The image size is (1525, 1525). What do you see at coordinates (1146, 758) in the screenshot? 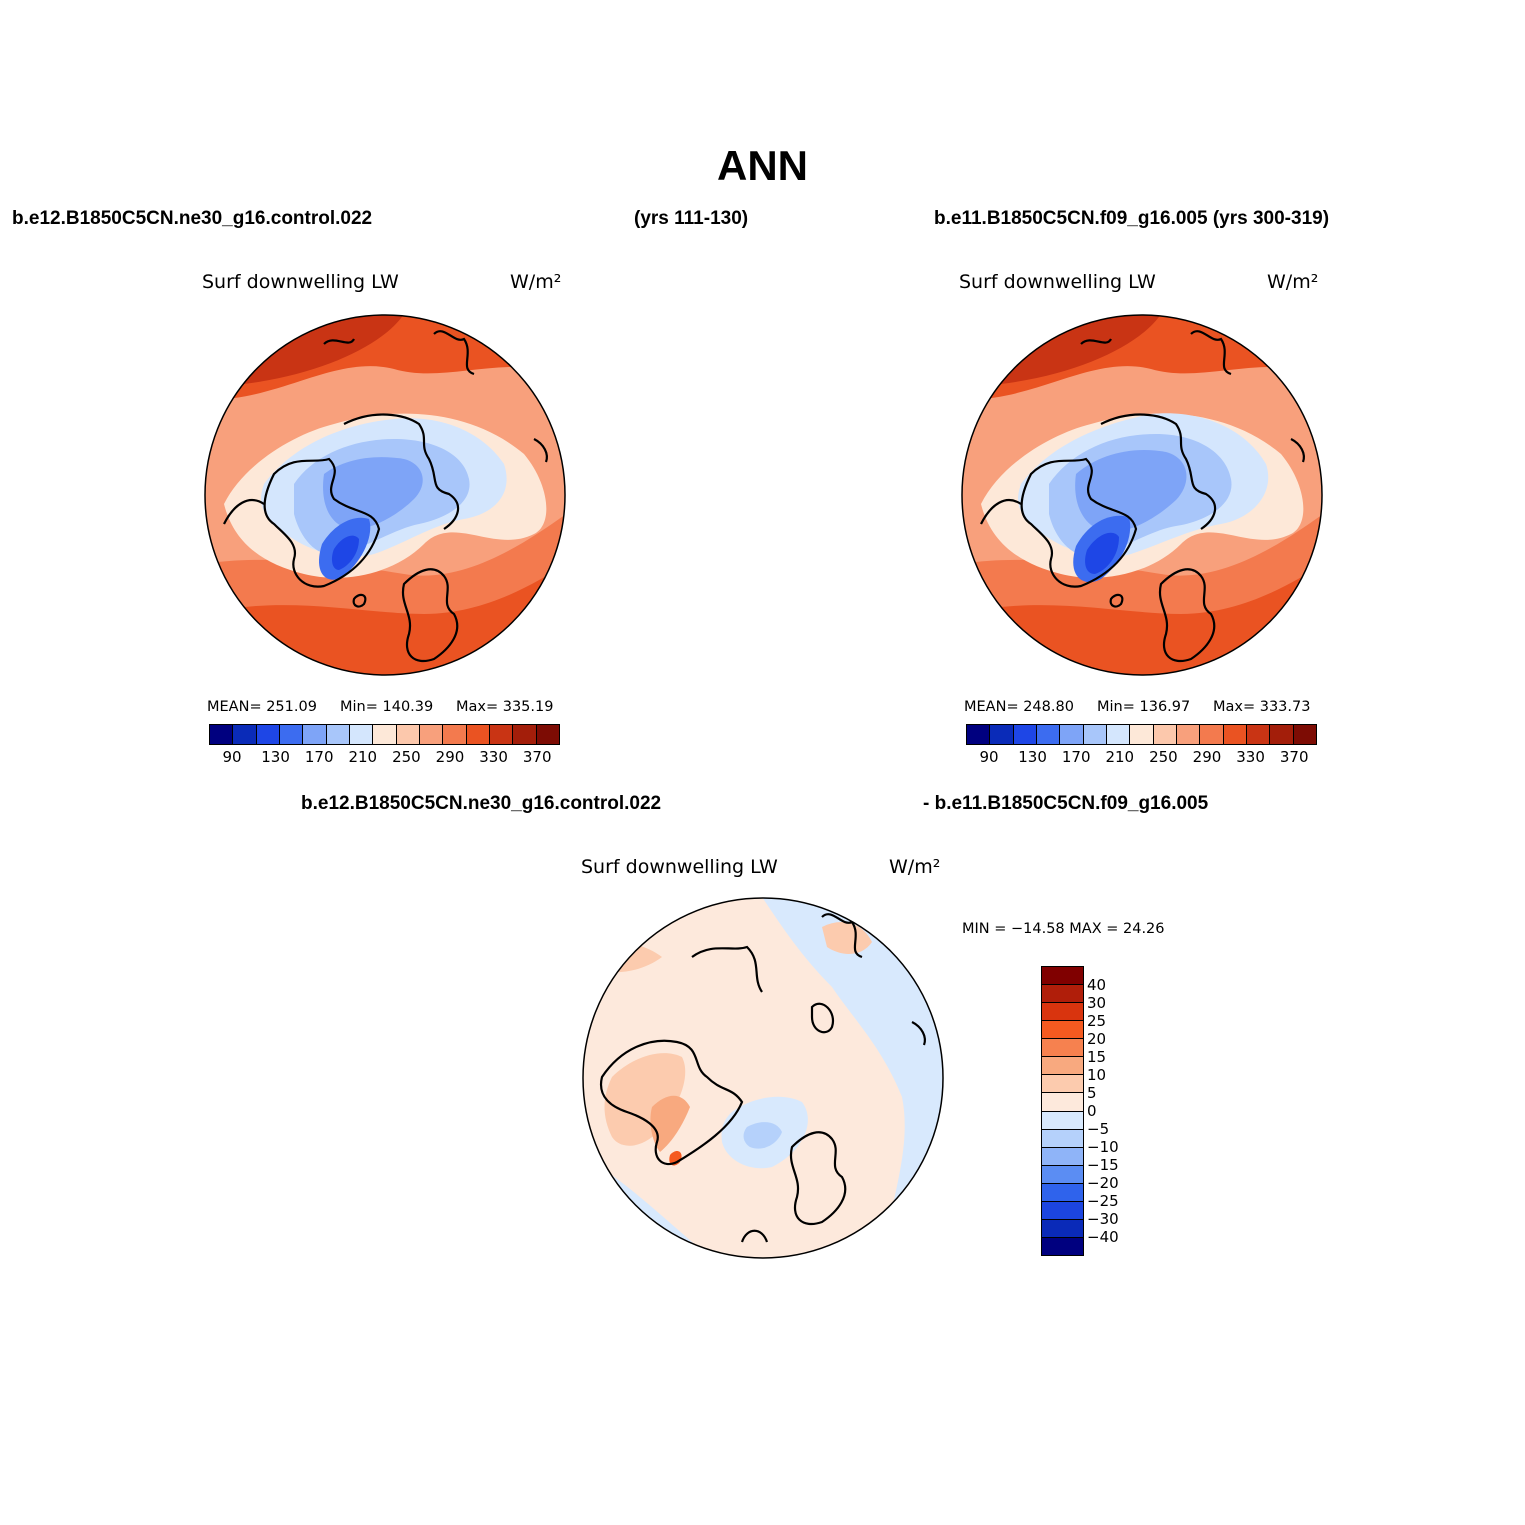
I see `panel2-colorbar-ticks: 90 130 170 210 250 290 330 370` at bounding box center [1146, 758].